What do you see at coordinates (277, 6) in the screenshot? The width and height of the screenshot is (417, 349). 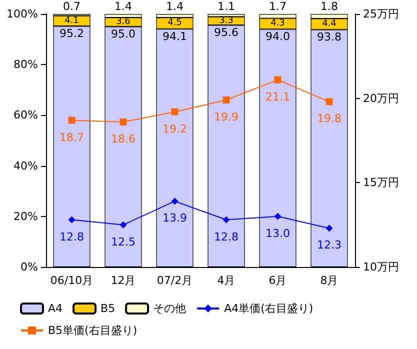 I see `data-label: 1.7` at bounding box center [277, 6].